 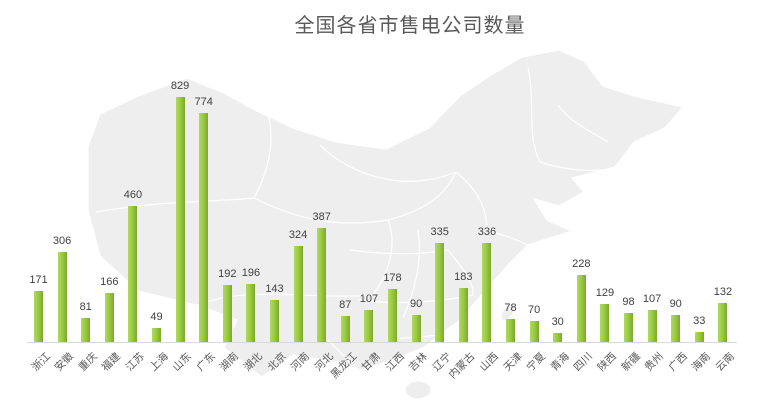 What do you see at coordinates (489, 362) in the screenshot?
I see `category-label: 山西` at bounding box center [489, 362].